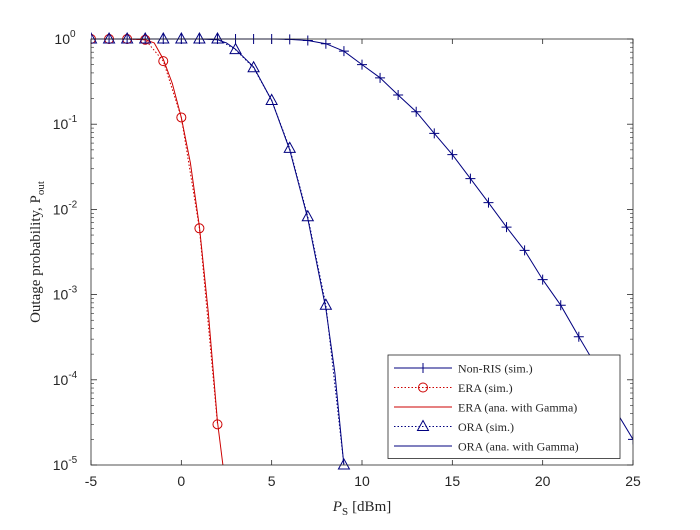  I want to click on x-tick-label: -5, so click(91, 481).